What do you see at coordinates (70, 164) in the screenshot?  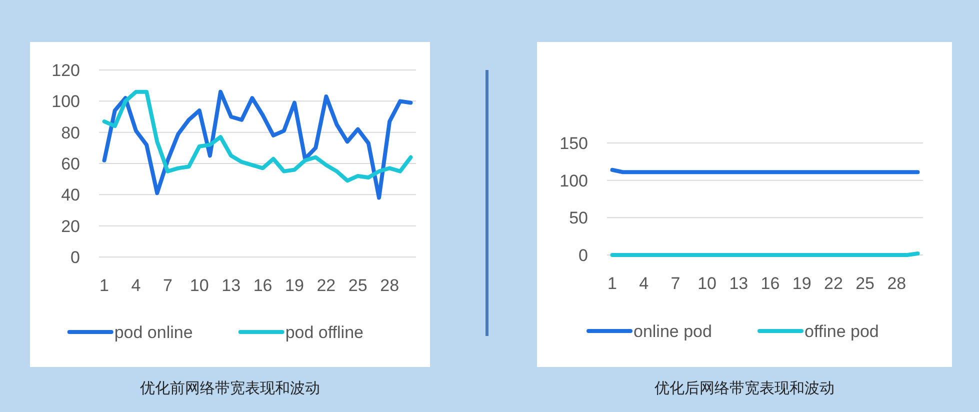 I see `y-tick-label: 60` at bounding box center [70, 164].